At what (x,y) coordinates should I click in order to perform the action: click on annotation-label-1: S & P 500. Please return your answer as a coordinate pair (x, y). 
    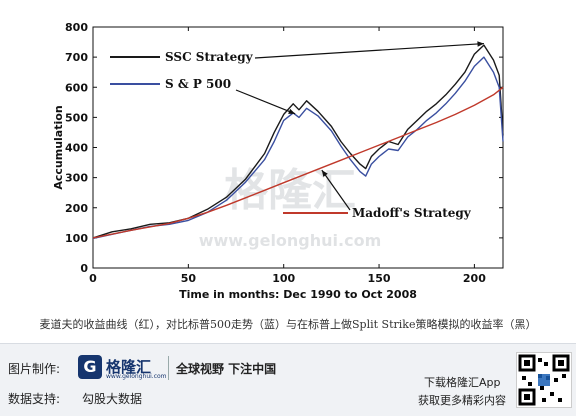
    Looking at the image, I should click on (198, 84).